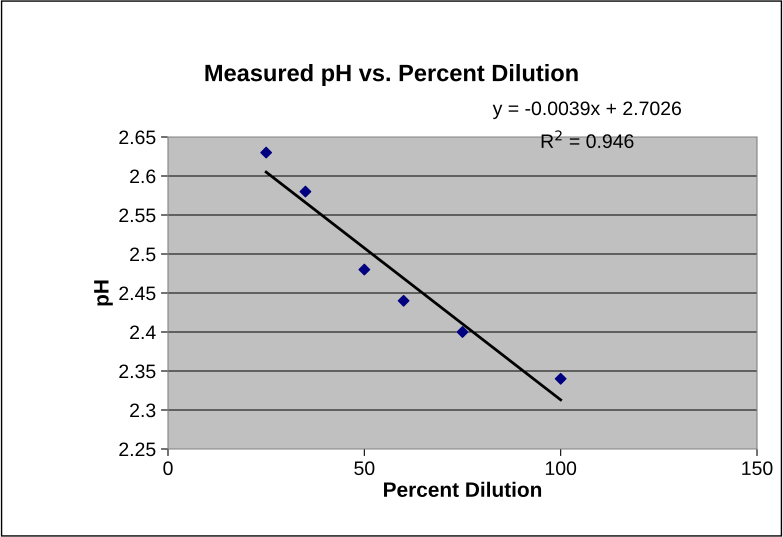 This screenshot has width=783, height=537. What do you see at coordinates (137, 137) in the screenshot?
I see `y-tick-label: 2.65` at bounding box center [137, 137].